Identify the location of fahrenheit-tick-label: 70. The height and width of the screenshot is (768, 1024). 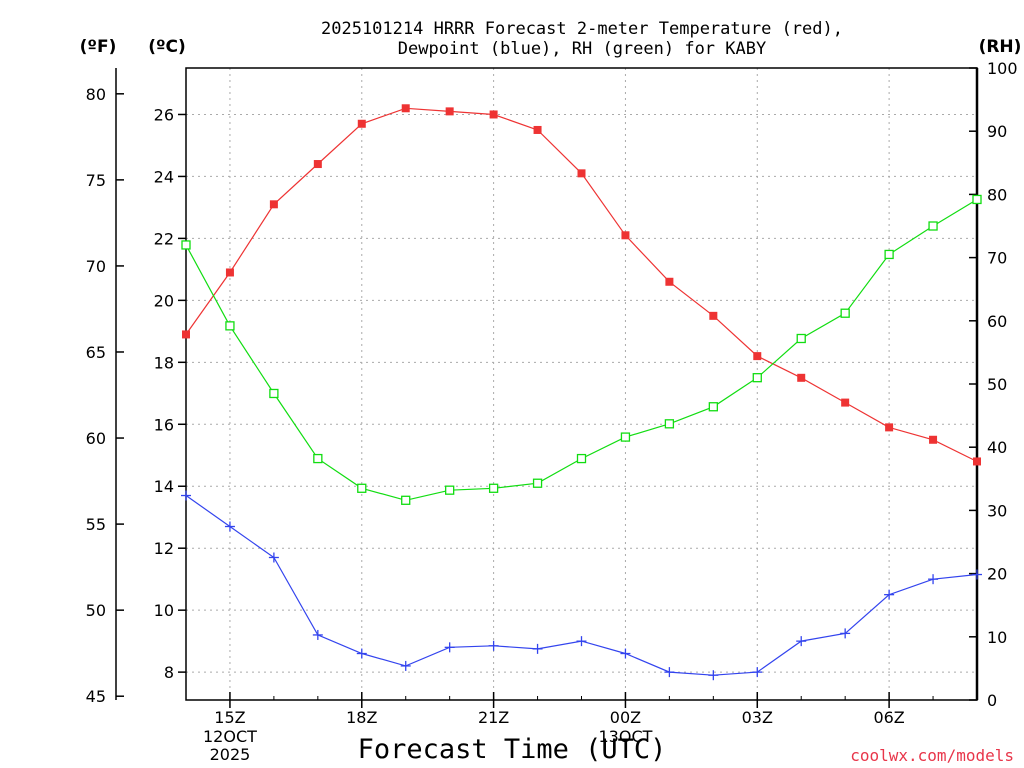
(96, 266).